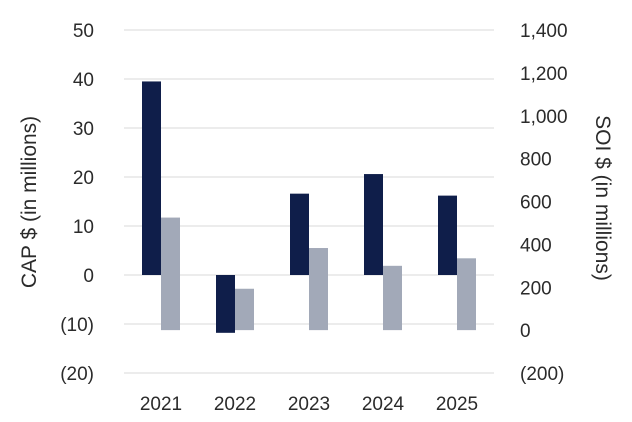  Describe the element at coordinates (536, 203) in the screenshot. I see `y-right-tick-label: 600` at that location.